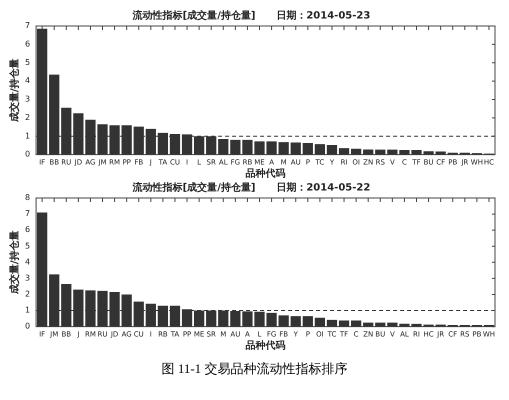  What do you see at coordinates (251, 188) in the screenshot?
I see `chart-title: 流动性指标[成交量/持仓量] 日期：2014-05-22` at bounding box center [251, 188].